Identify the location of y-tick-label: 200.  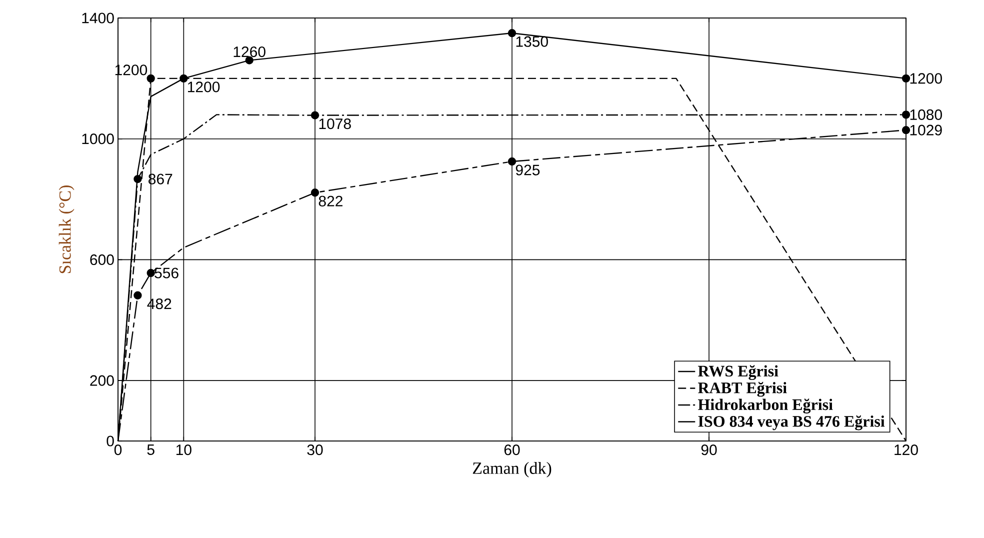
(102, 380).